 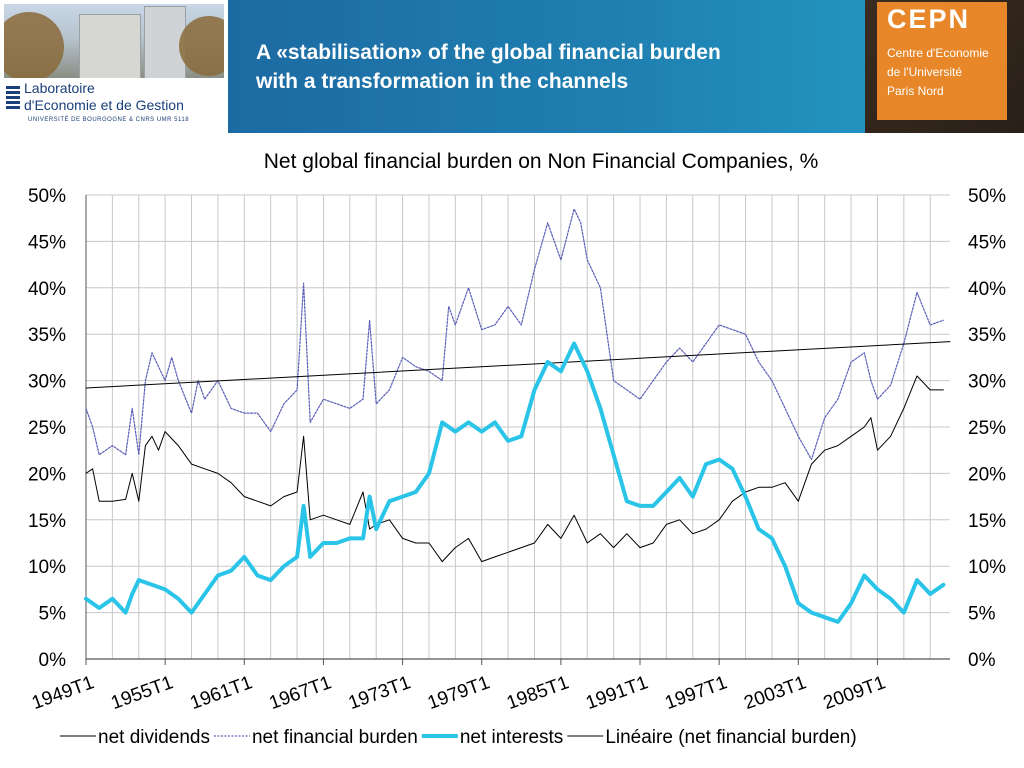 I want to click on y-axis-right: 0% 5% 10% 15% 20% 25% 30% 35% 40% 45% 50%, so click(x=987, y=428).